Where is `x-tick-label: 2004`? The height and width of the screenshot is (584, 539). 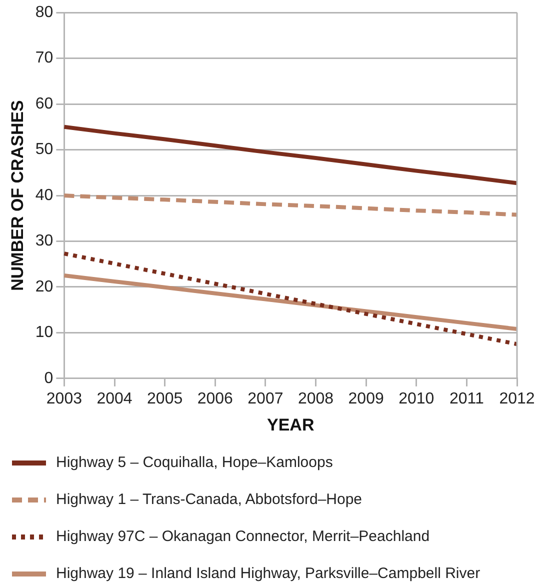 x-tick-label: 2004 is located at coordinates (114, 399).